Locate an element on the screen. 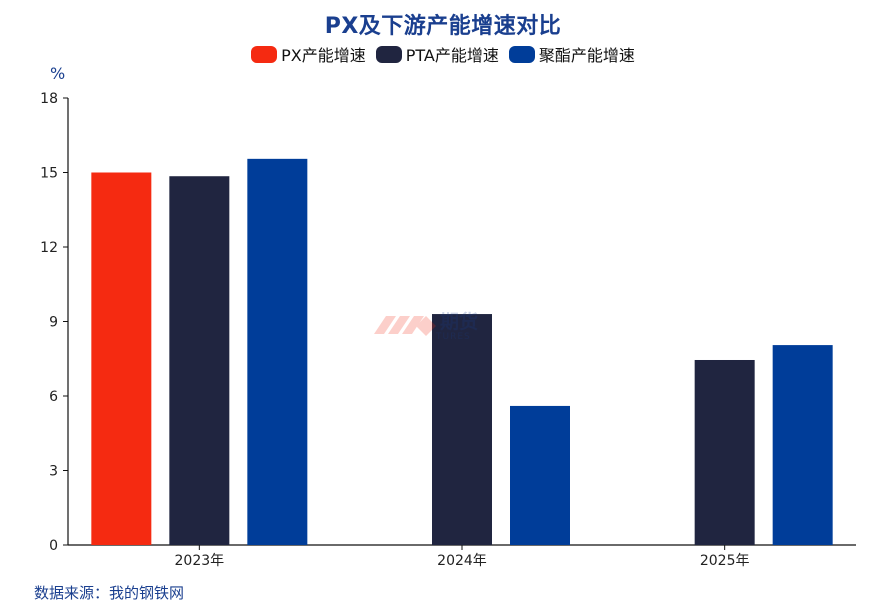 This screenshot has height=612, width=886. y-tick-label: 9 is located at coordinates (53, 323).